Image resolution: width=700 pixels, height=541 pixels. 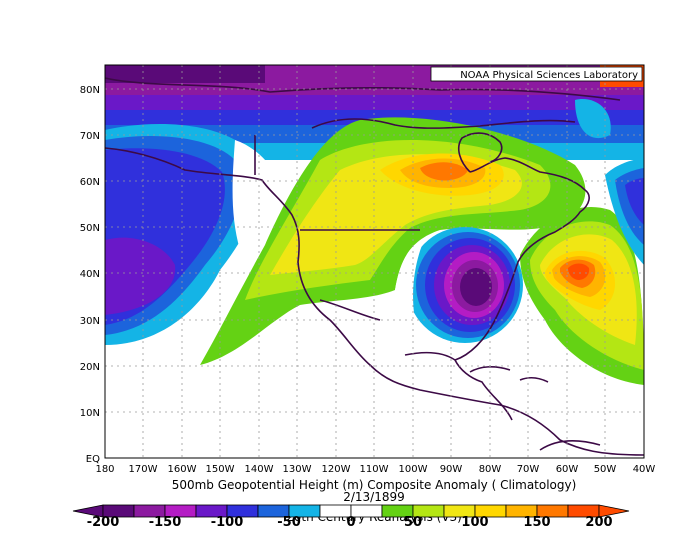 I want to click on south-america-coast, so click(x=570, y=445).